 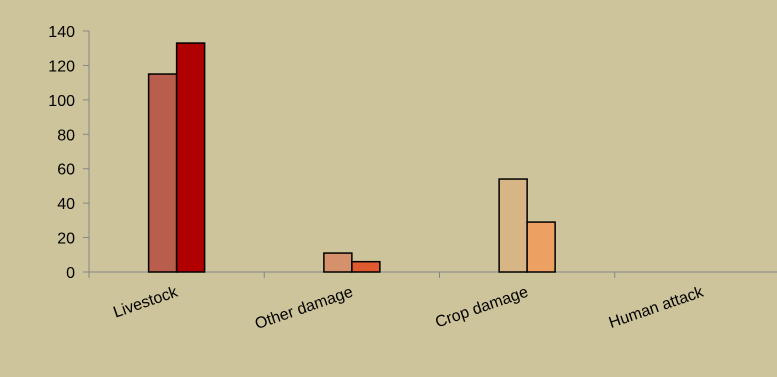 I want to click on y-tick-label: 140, so click(x=61, y=32).